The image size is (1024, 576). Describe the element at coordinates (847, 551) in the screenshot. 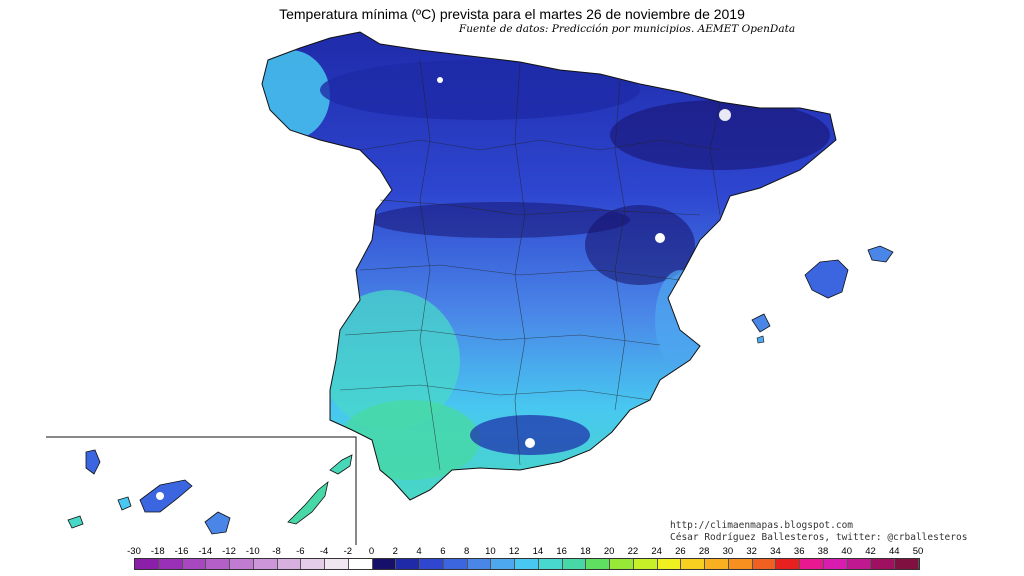

I see `legend-tick-label: 40` at that location.